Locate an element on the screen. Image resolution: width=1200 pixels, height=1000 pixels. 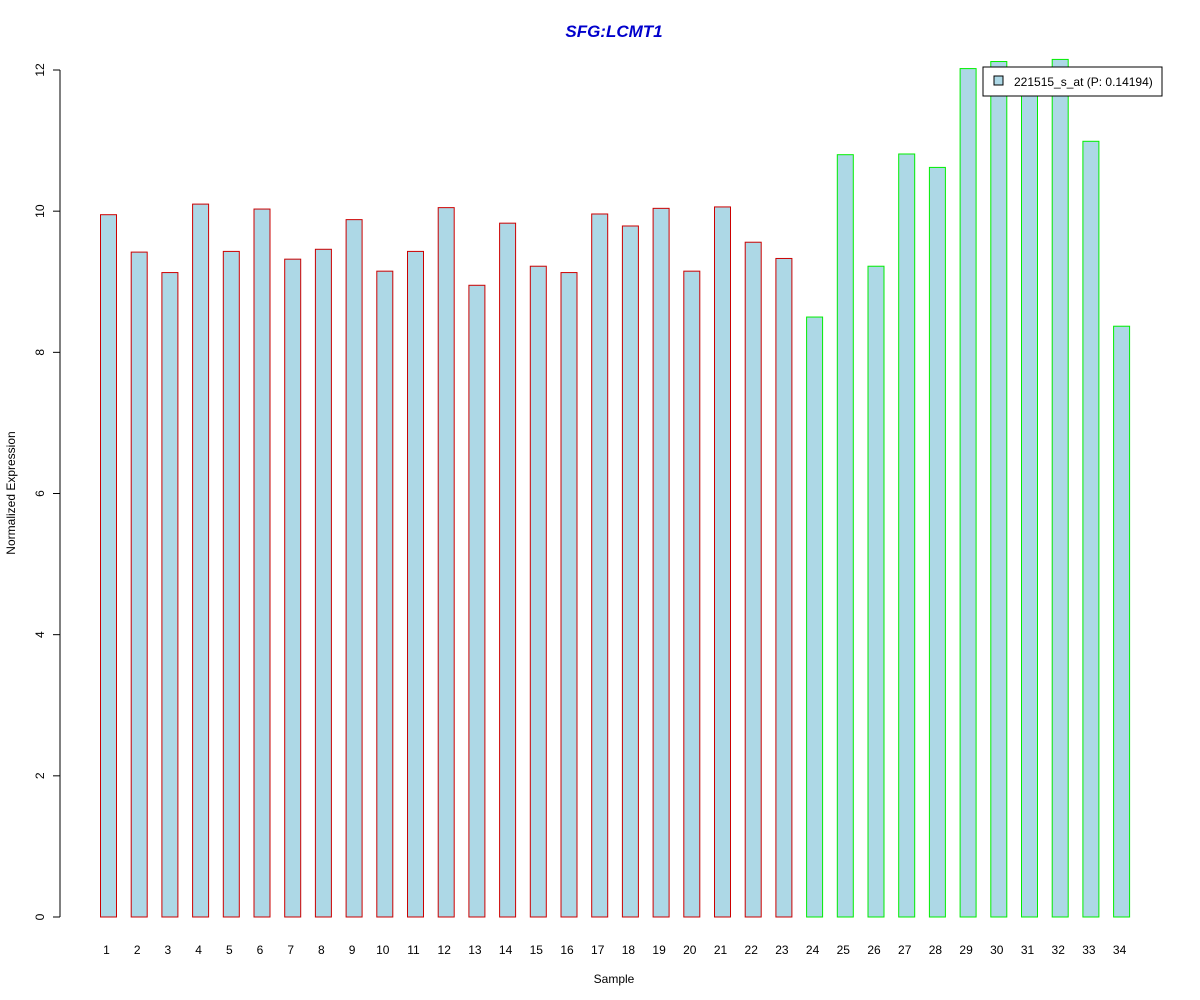
legend-box is located at coordinates (1072, 81).